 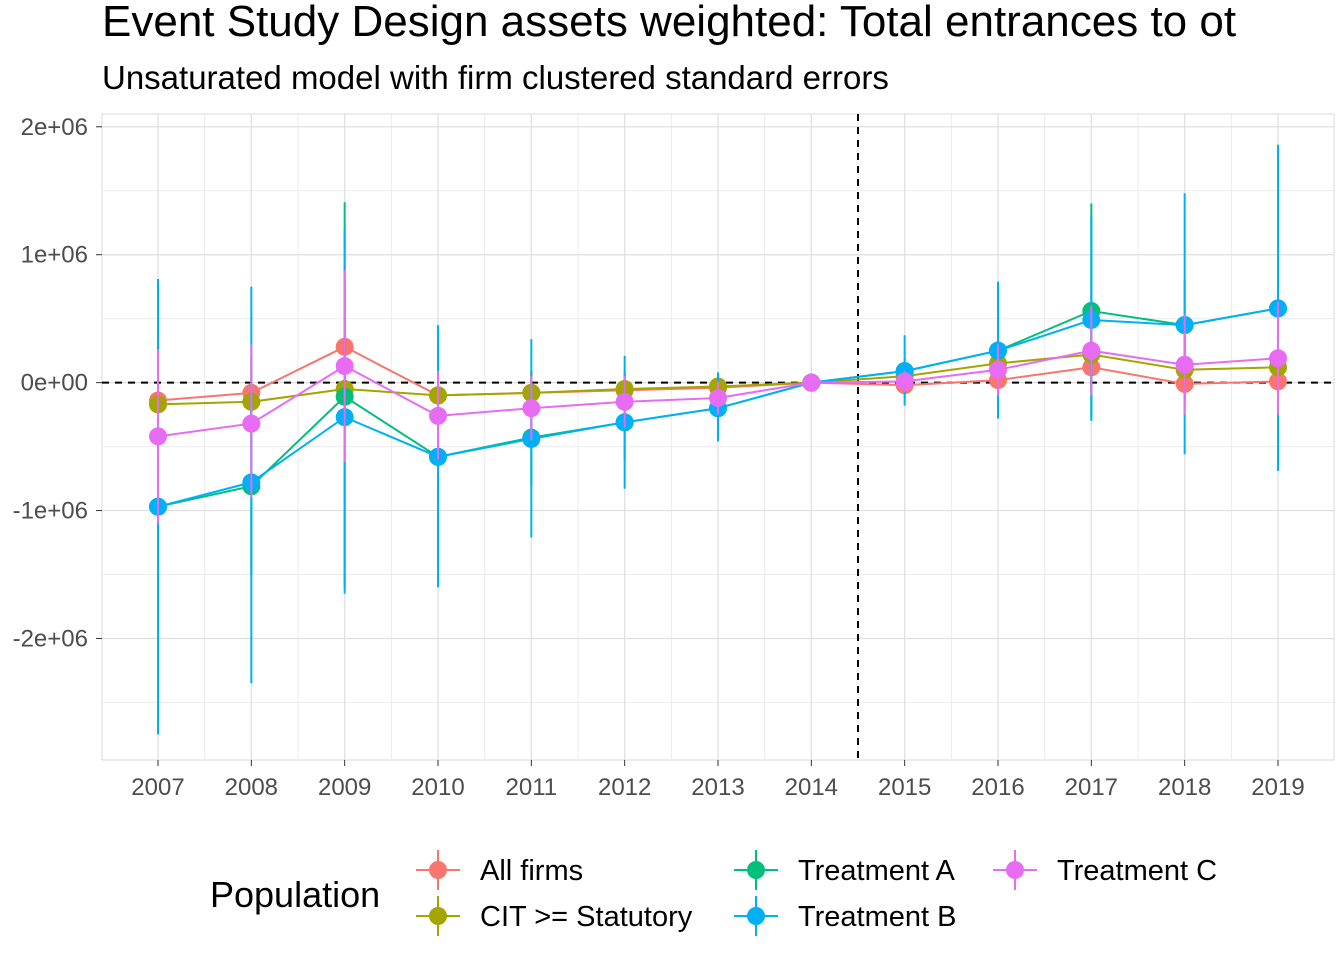 What do you see at coordinates (157, 787) in the screenshot?
I see `x-tick-label: 2007` at bounding box center [157, 787].